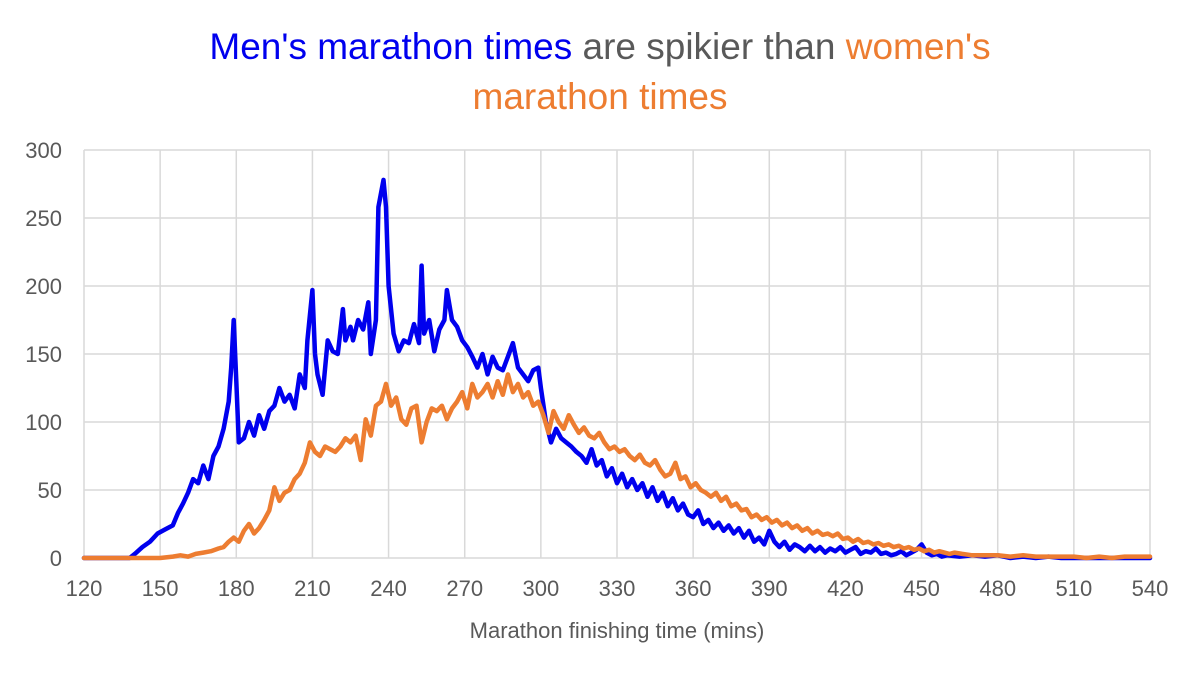 This screenshot has width=1200, height=675. Describe the element at coordinates (693, 588) in the screenshot. I see `x-tick-label: 360` at that location.